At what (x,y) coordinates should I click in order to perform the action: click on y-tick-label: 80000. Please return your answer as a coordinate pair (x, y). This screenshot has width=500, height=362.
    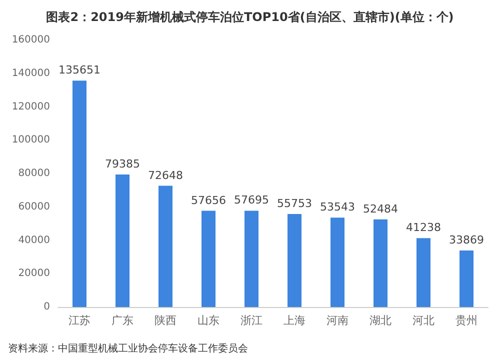
    Looking at the image, I should click on (34, 173).